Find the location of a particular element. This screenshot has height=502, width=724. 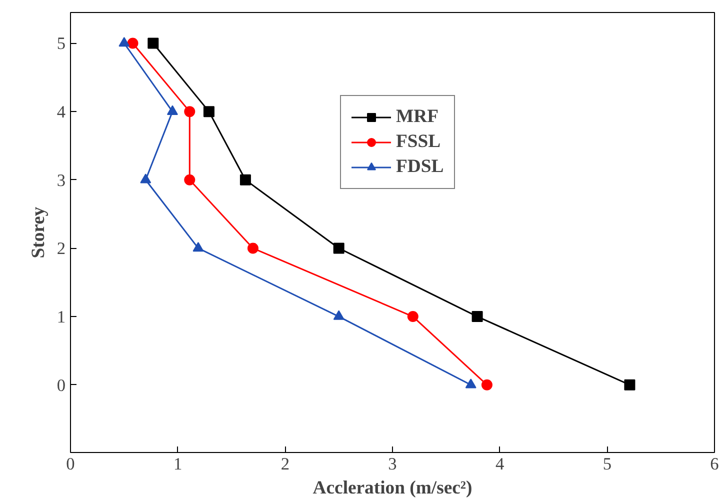

x-tick-label: 3 is located at coordinates (392, 464).